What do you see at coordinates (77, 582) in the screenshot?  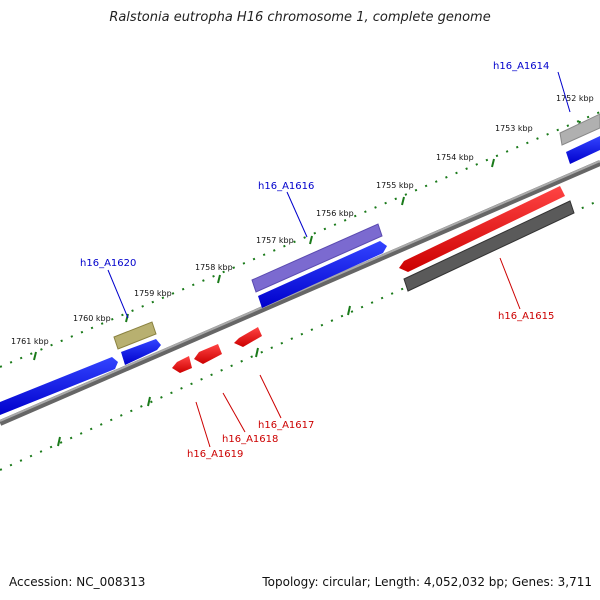 I see `accession-text: Accession: NC_008313` at bounding box center [77, 582].